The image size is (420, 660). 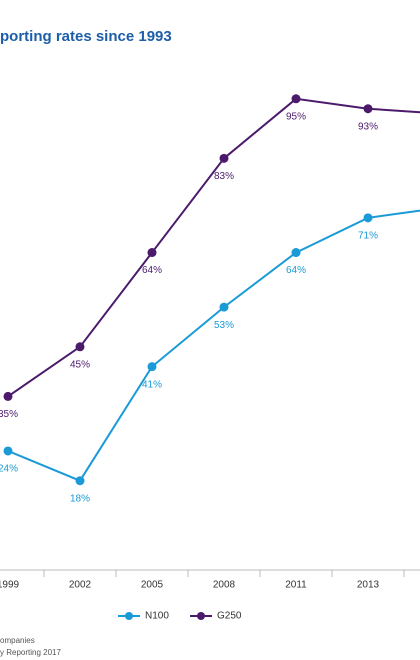 What do you see at coordinates (9, 414) in the screenshot?
I see `data-label: 35%` at bounding box center [9, 414].